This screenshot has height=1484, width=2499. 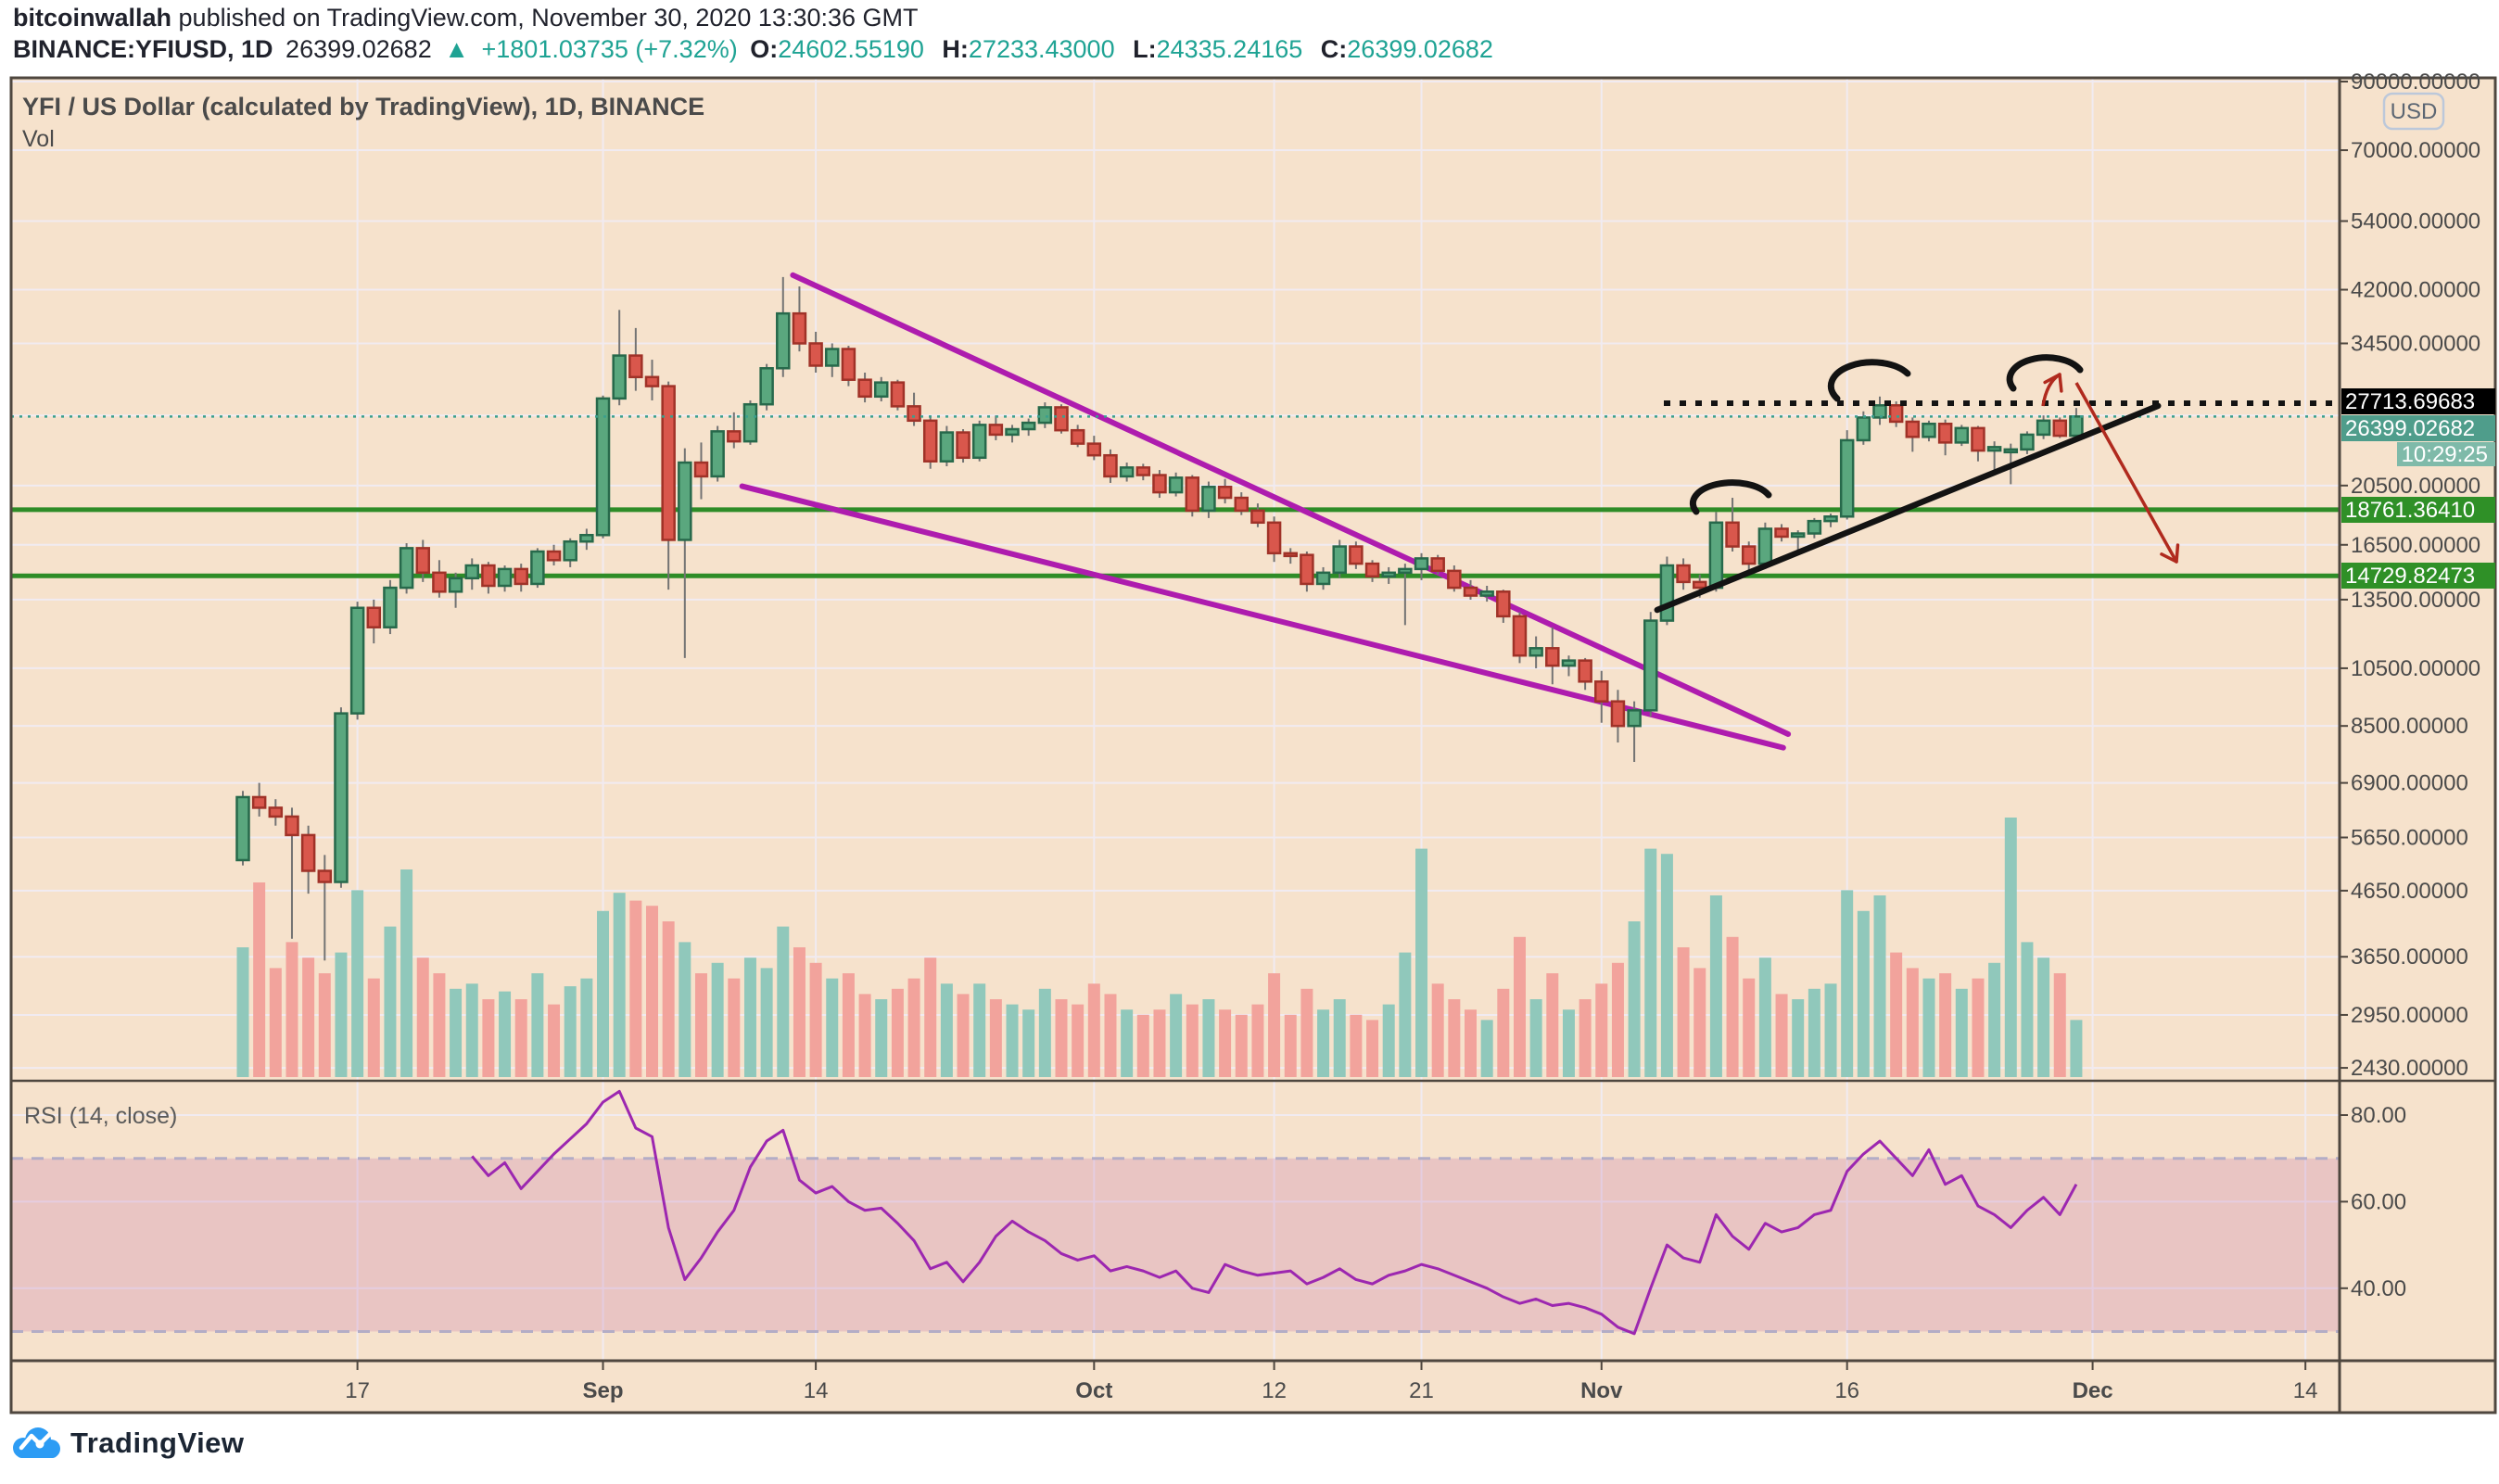 What do you see at coordinates (2410, 576) in the screenshot?
I see `svg-text: 14729.82473` at bounding box center [2410, 576].